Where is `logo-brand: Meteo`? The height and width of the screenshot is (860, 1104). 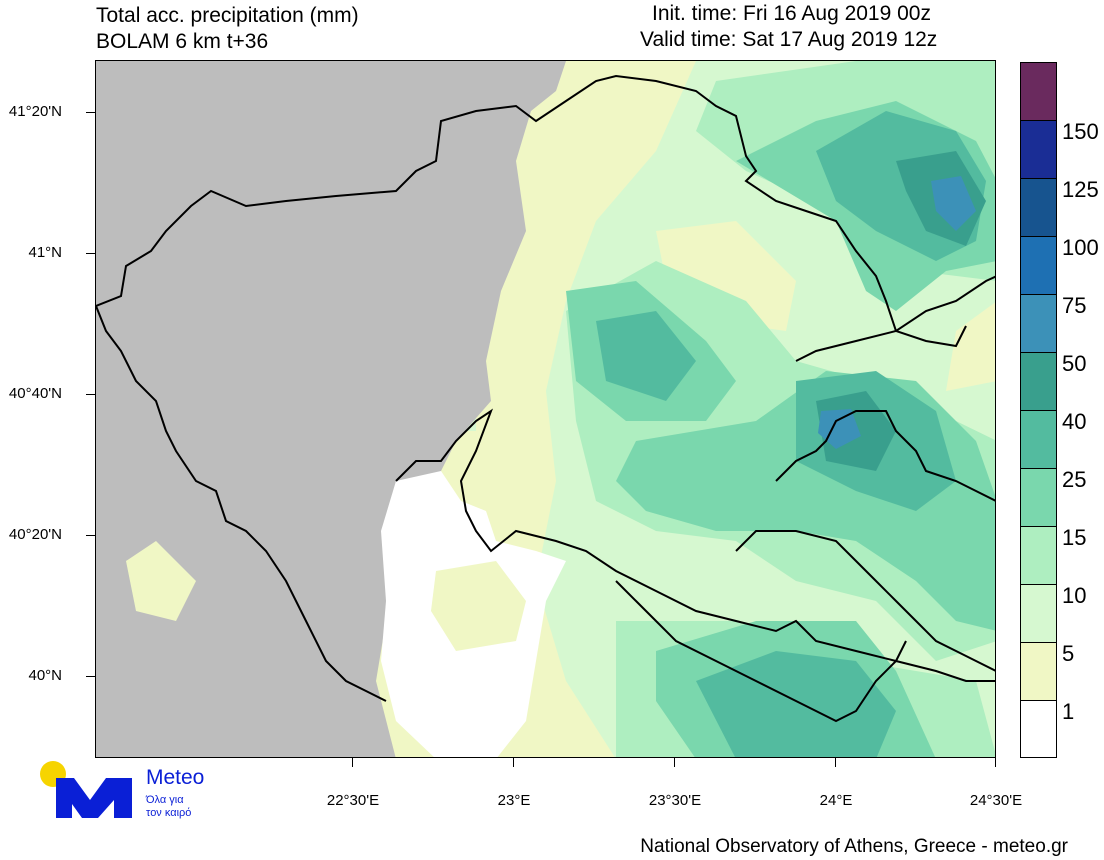
logo-brand: Meteo is located at coordinates (175, 777).